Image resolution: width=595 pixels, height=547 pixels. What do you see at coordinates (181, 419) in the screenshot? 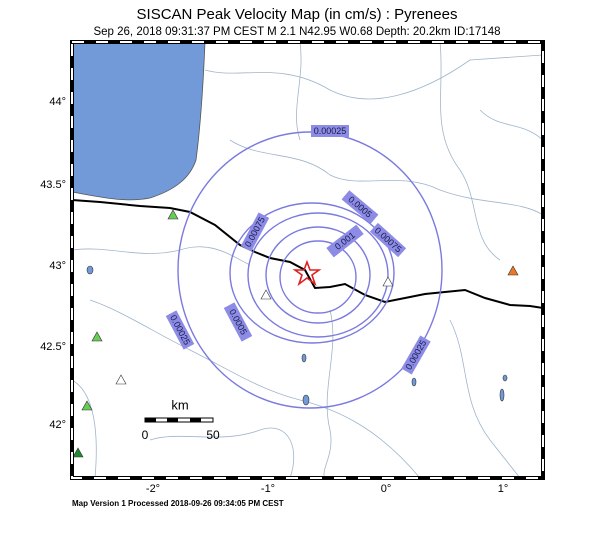
I see `scale-bar: km 0 50` at bounding box center [181, 419].